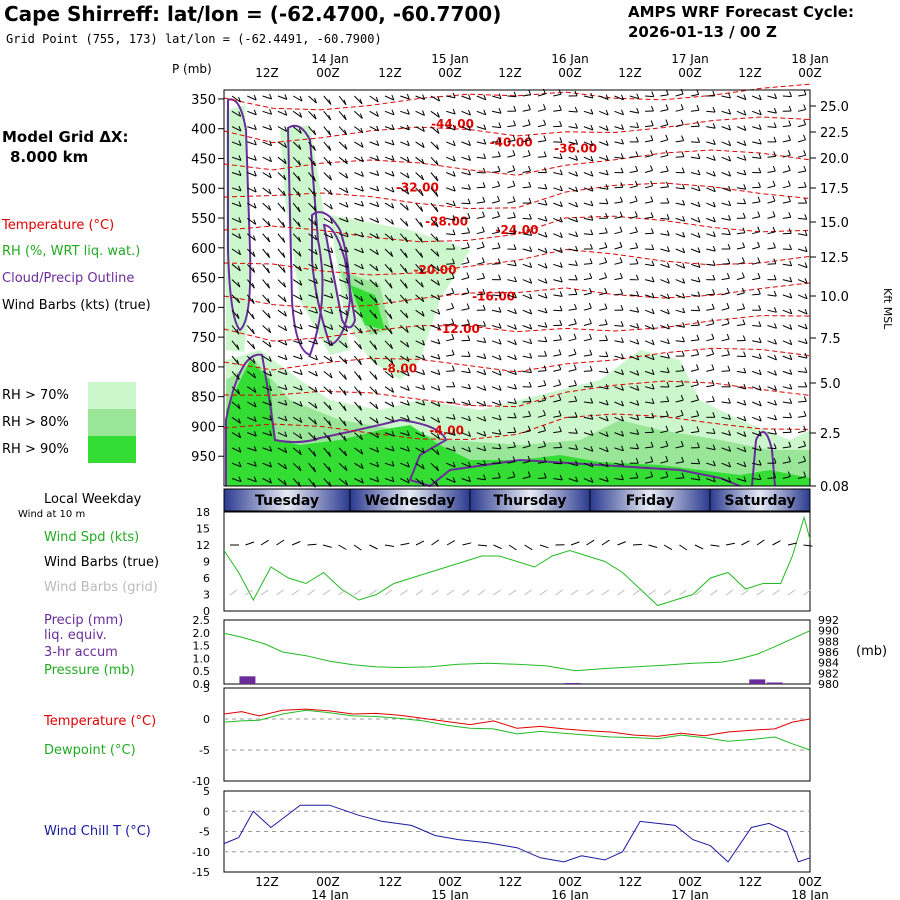  I want to click on legend-rh70-label: RH > 70%, so click(35, 395).